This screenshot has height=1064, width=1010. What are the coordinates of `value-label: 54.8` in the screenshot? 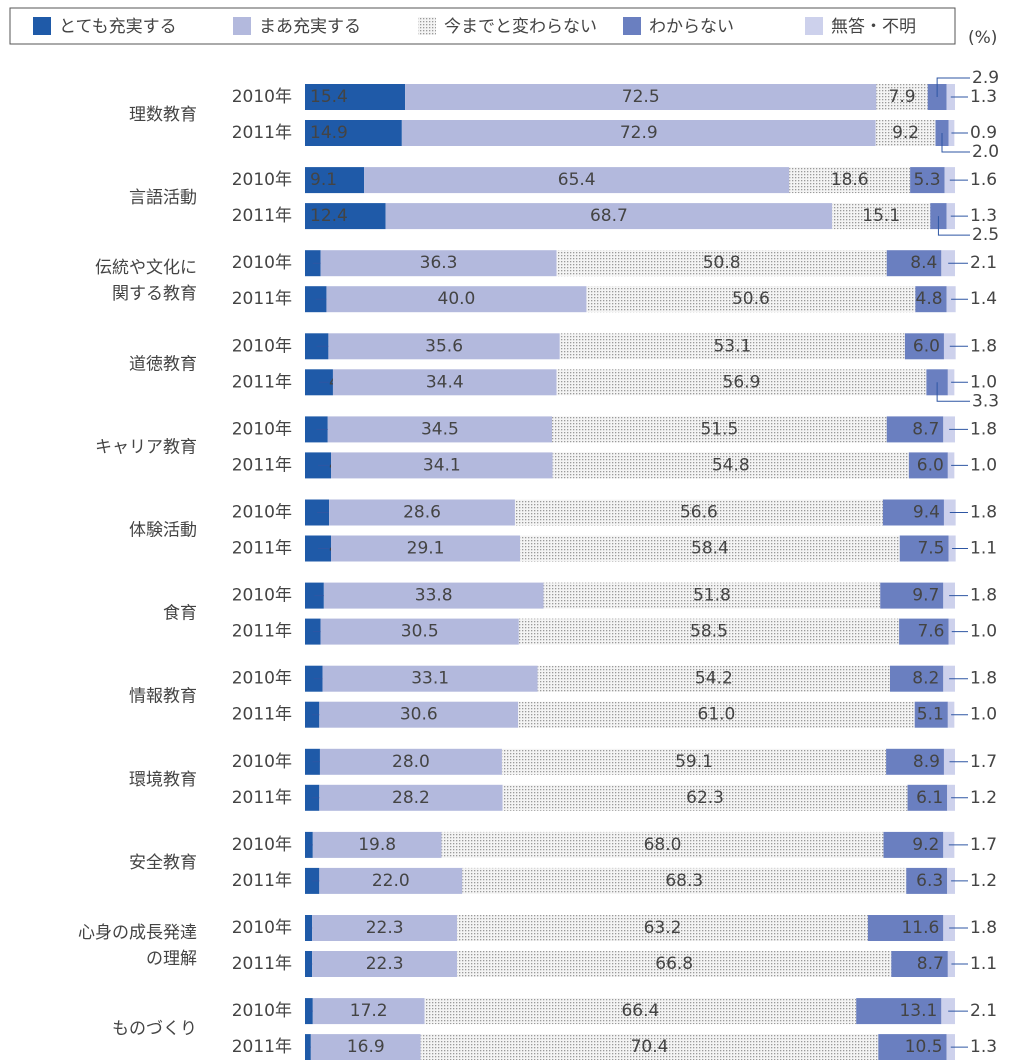 It's located at (731, 465).